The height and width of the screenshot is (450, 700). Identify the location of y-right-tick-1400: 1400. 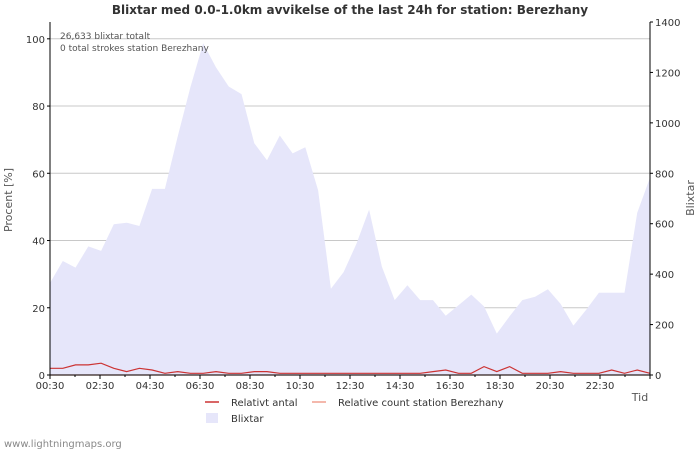
(667, 23).